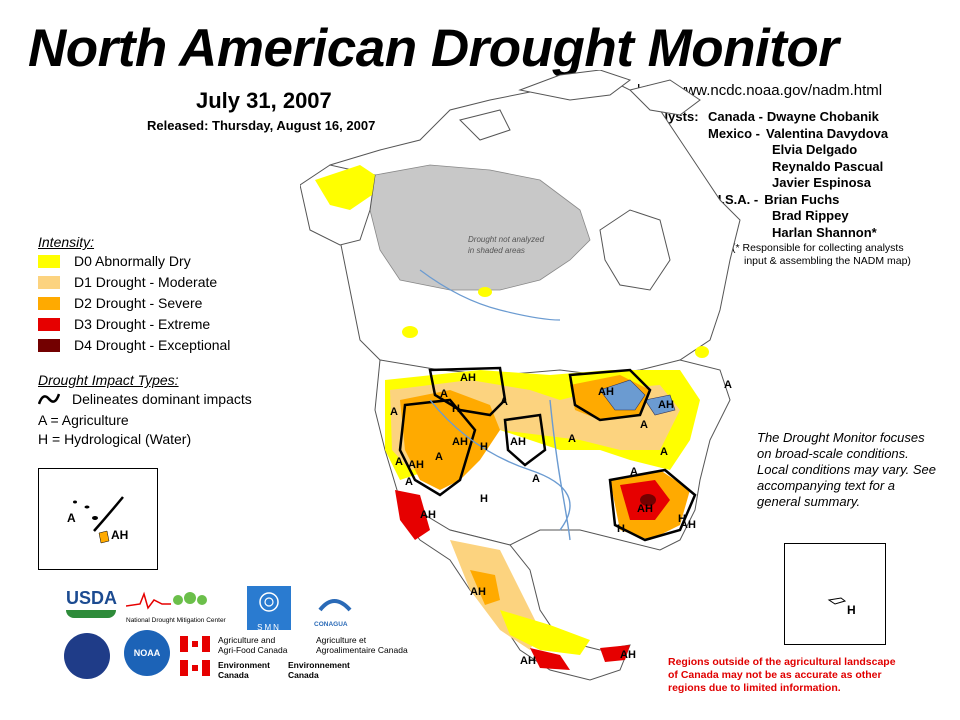 Image resolution: width=960 pixels, height=720 pixels. Describe the element at coordinates (132, 261) in the screenshot. I see `legend-label: D0 Abnormally Dry` at that location.